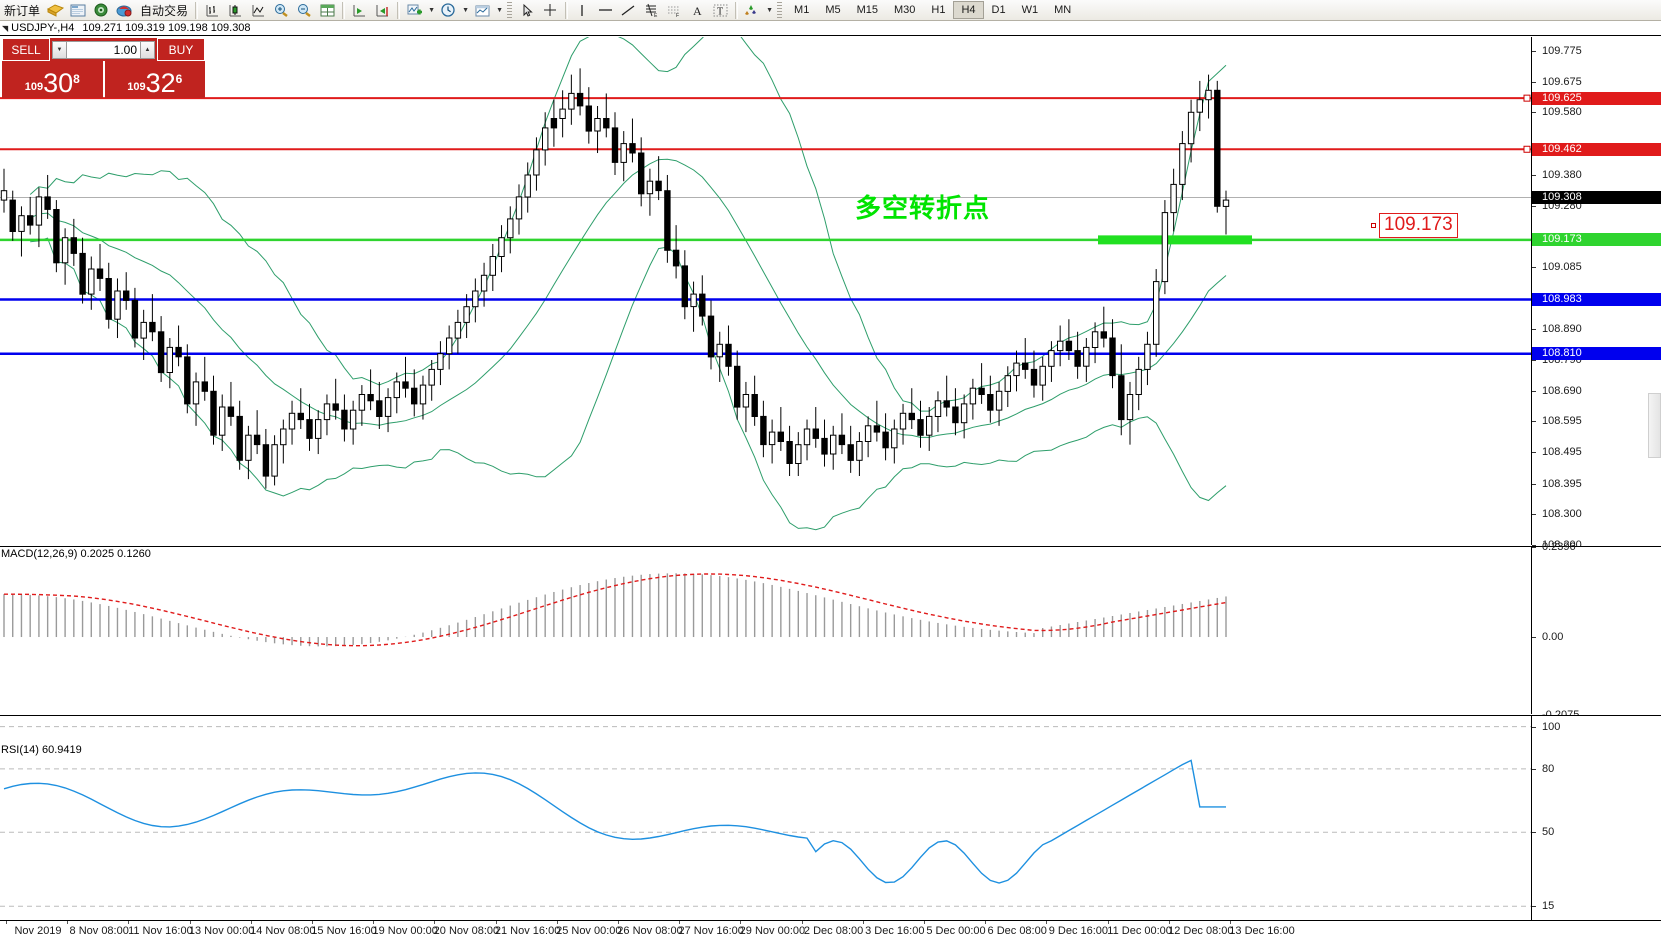 This screenshot has width=1661, height=942. What do you see at coordinates (1557, 545) in the screenshot?
I see `price-tick-label: 108.200` at bounding box center [1557, 545].